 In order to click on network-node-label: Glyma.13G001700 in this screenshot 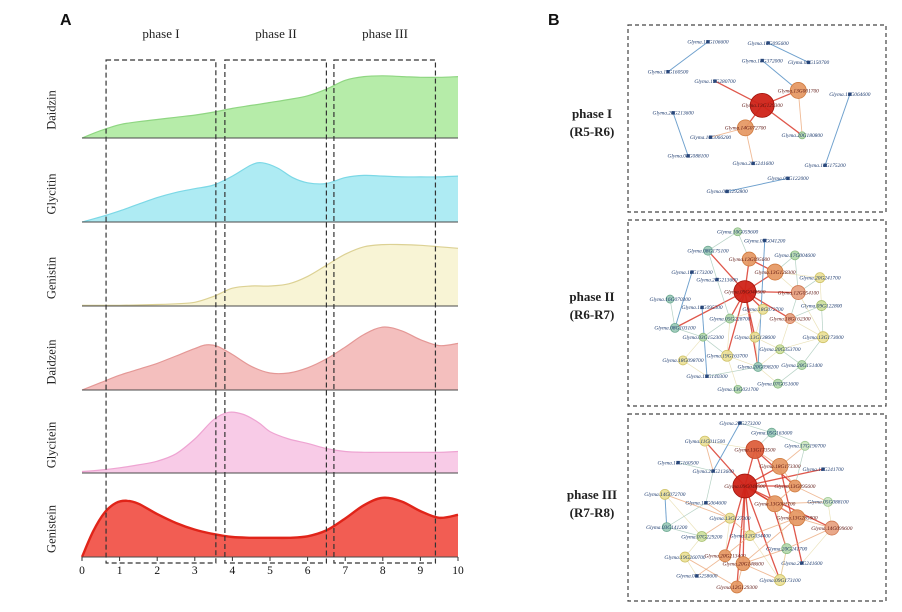, I will do `click(798, 91)`.